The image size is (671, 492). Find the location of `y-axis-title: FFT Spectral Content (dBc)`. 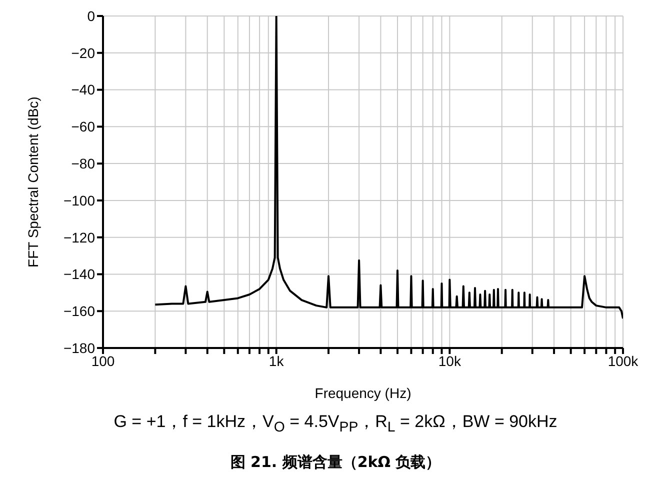

y-axis-title: FFT Spectral Content (dBc) is located at coordinates (32, 182).